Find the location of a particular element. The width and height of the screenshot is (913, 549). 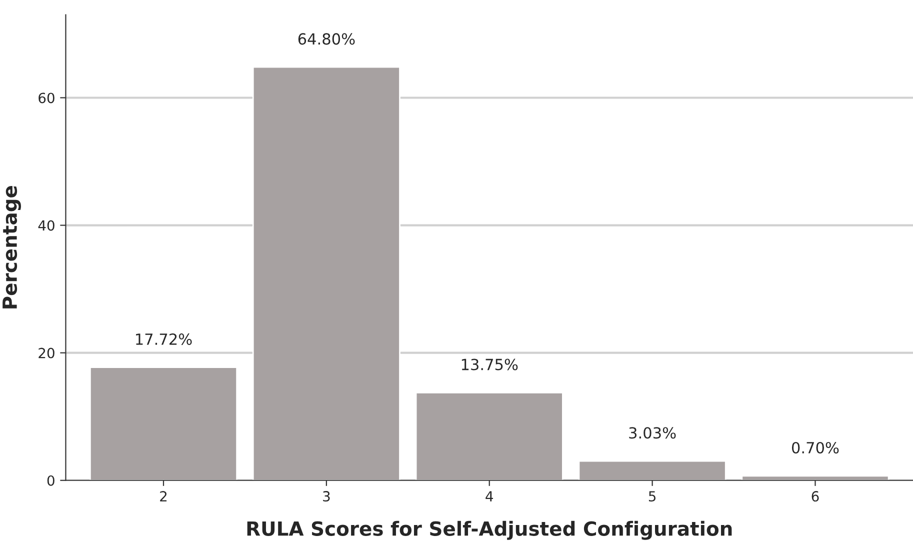

y-tick-label: 60 is located at coordinates (46, 98).